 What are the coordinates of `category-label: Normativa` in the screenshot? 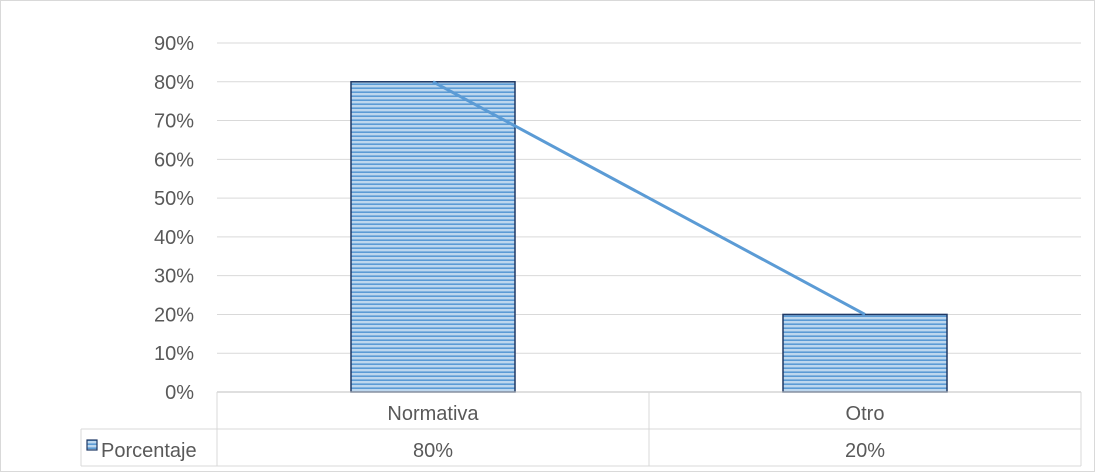 It's located at (433, 414).